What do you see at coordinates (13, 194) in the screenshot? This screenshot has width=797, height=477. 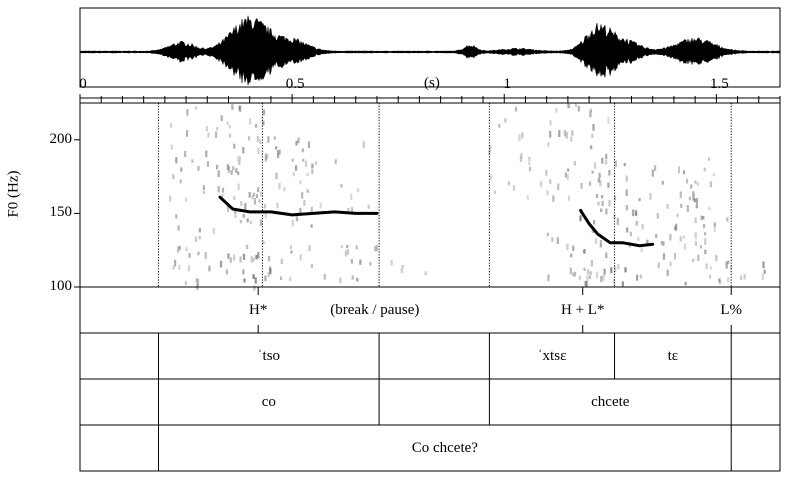 I see `f0-axis-title: F0 (Hz)` at bounding box center [13, 194].